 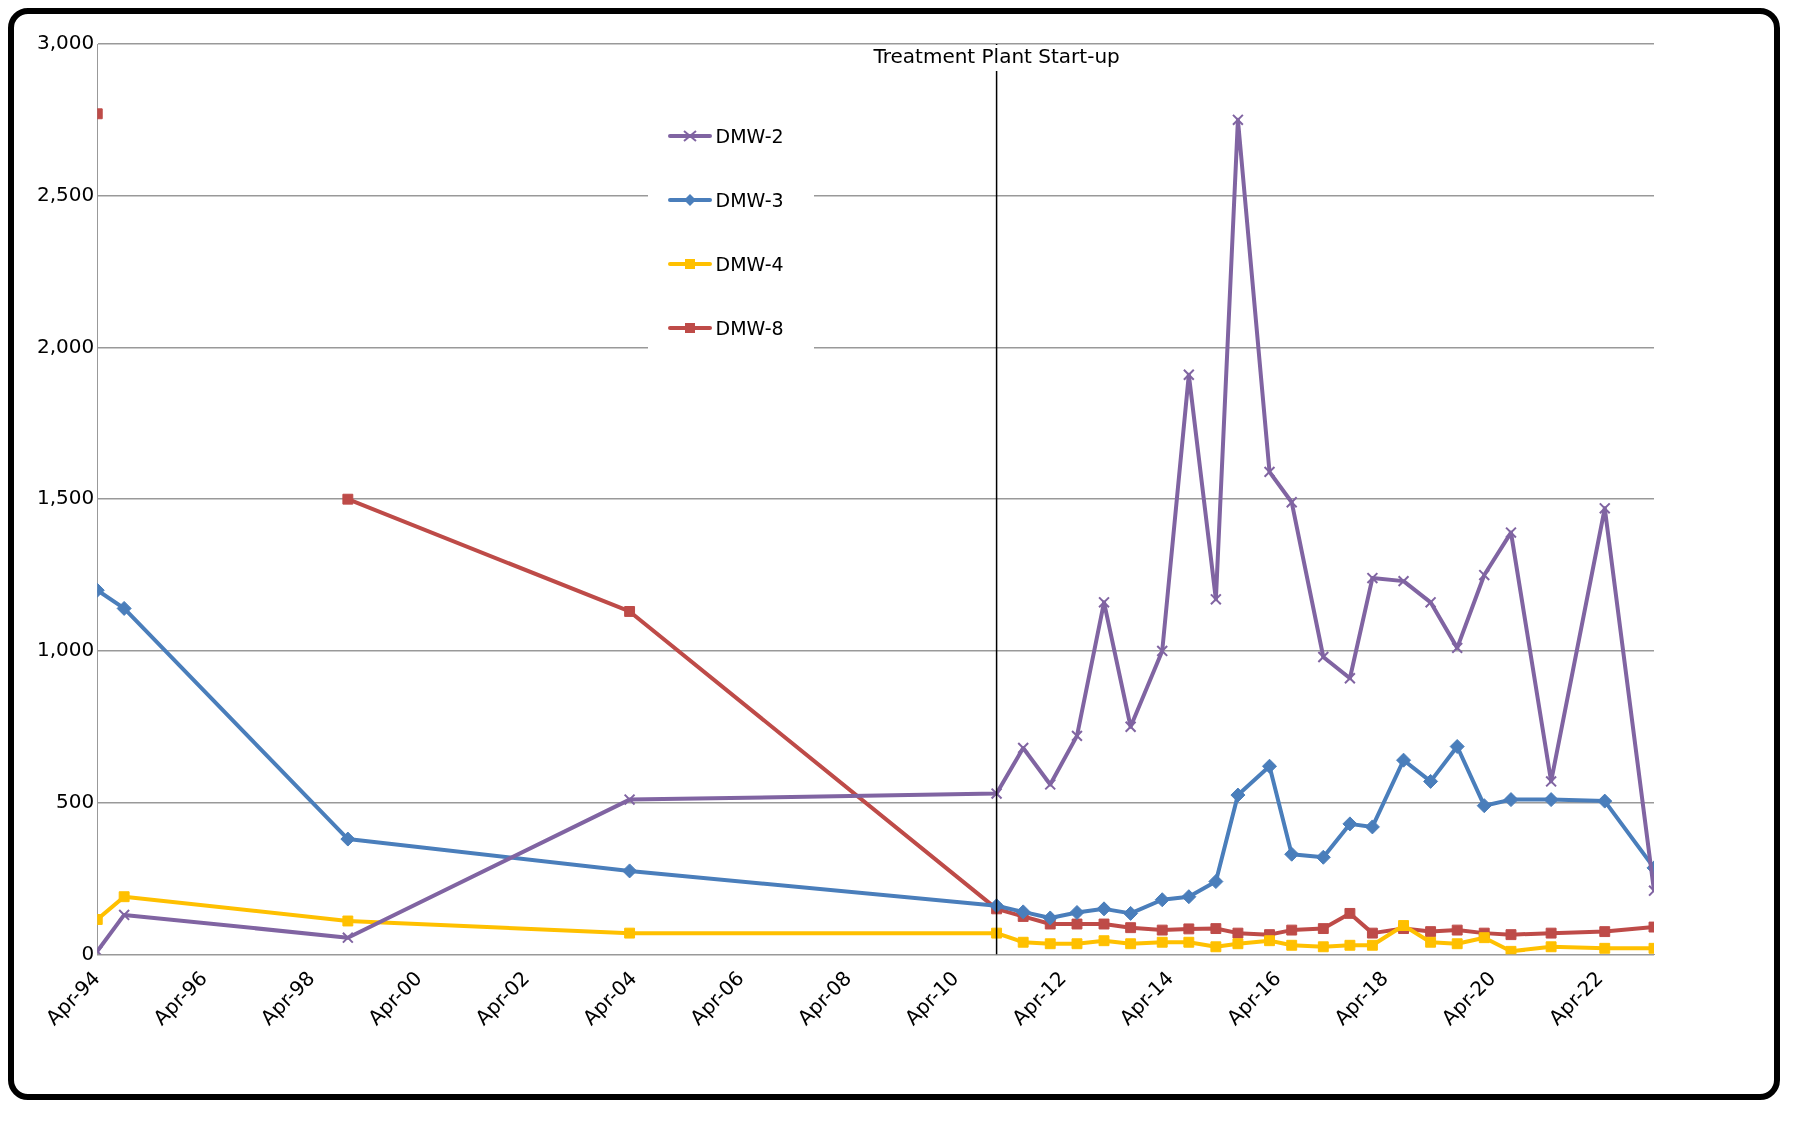 I want to click on y-tick-label: 500, so click(x=75, y=800).